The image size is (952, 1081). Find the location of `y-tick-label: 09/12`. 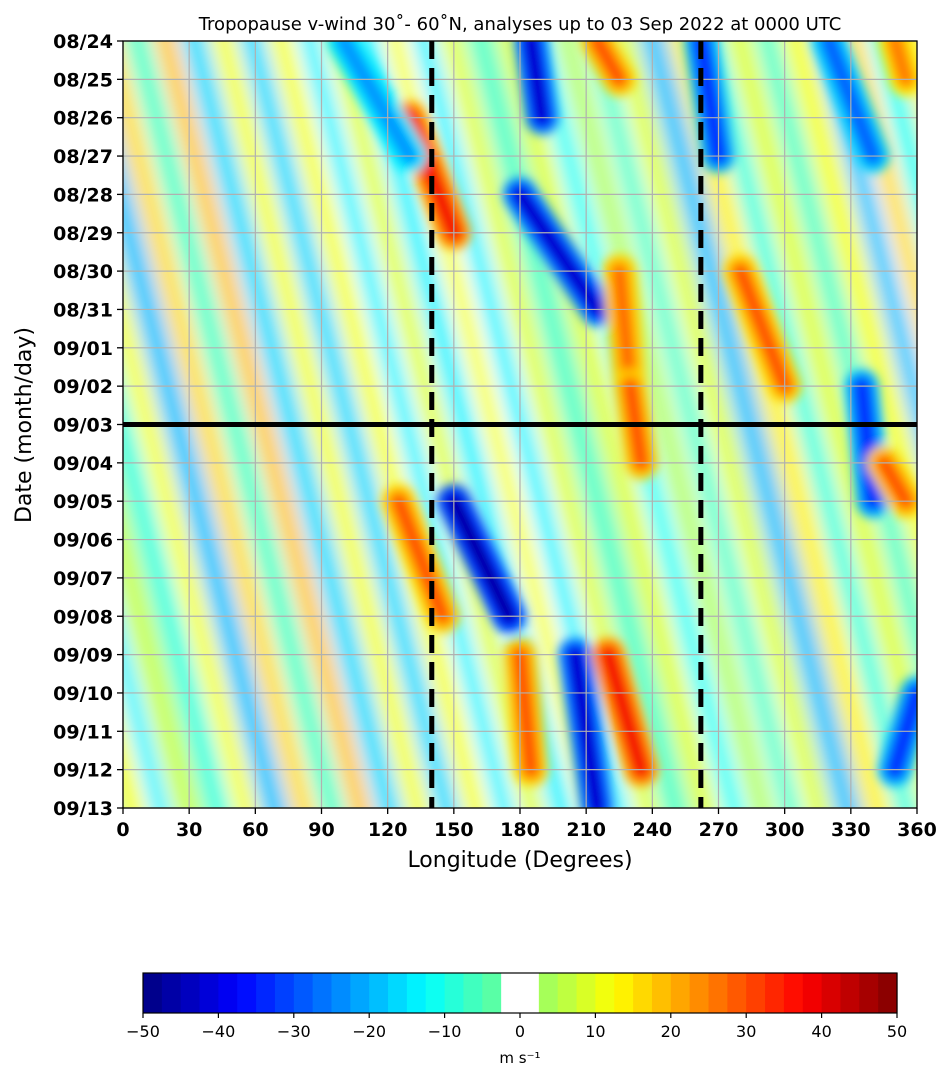

y-tick-label: 09/12 is located at coordinates (83, 771).